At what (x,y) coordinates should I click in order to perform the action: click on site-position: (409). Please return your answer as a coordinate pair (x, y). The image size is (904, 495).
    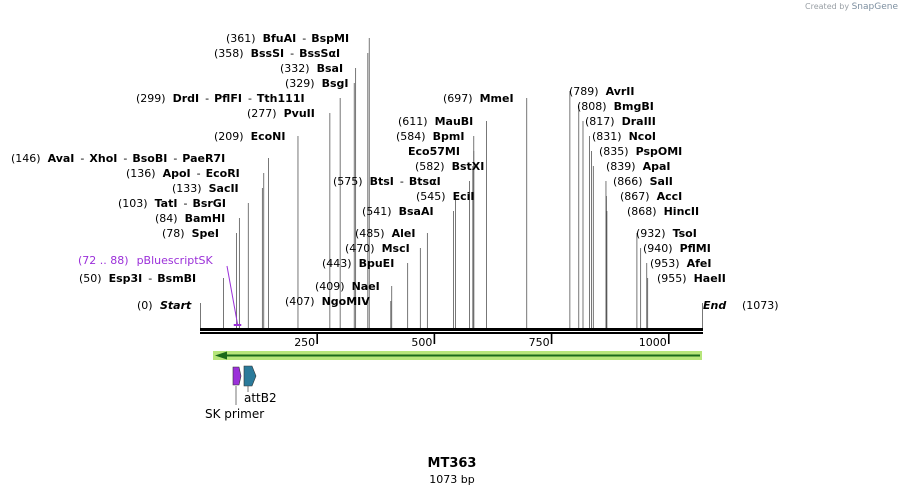
    Looking at the image, I should click on (330, 286).